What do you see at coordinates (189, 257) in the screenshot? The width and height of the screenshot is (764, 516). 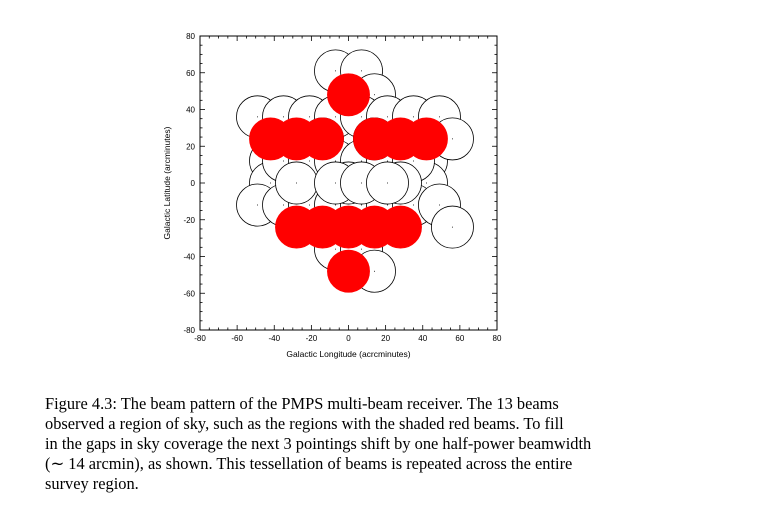 I see `y-tick-label: -40` at bounding box center [189, 257].